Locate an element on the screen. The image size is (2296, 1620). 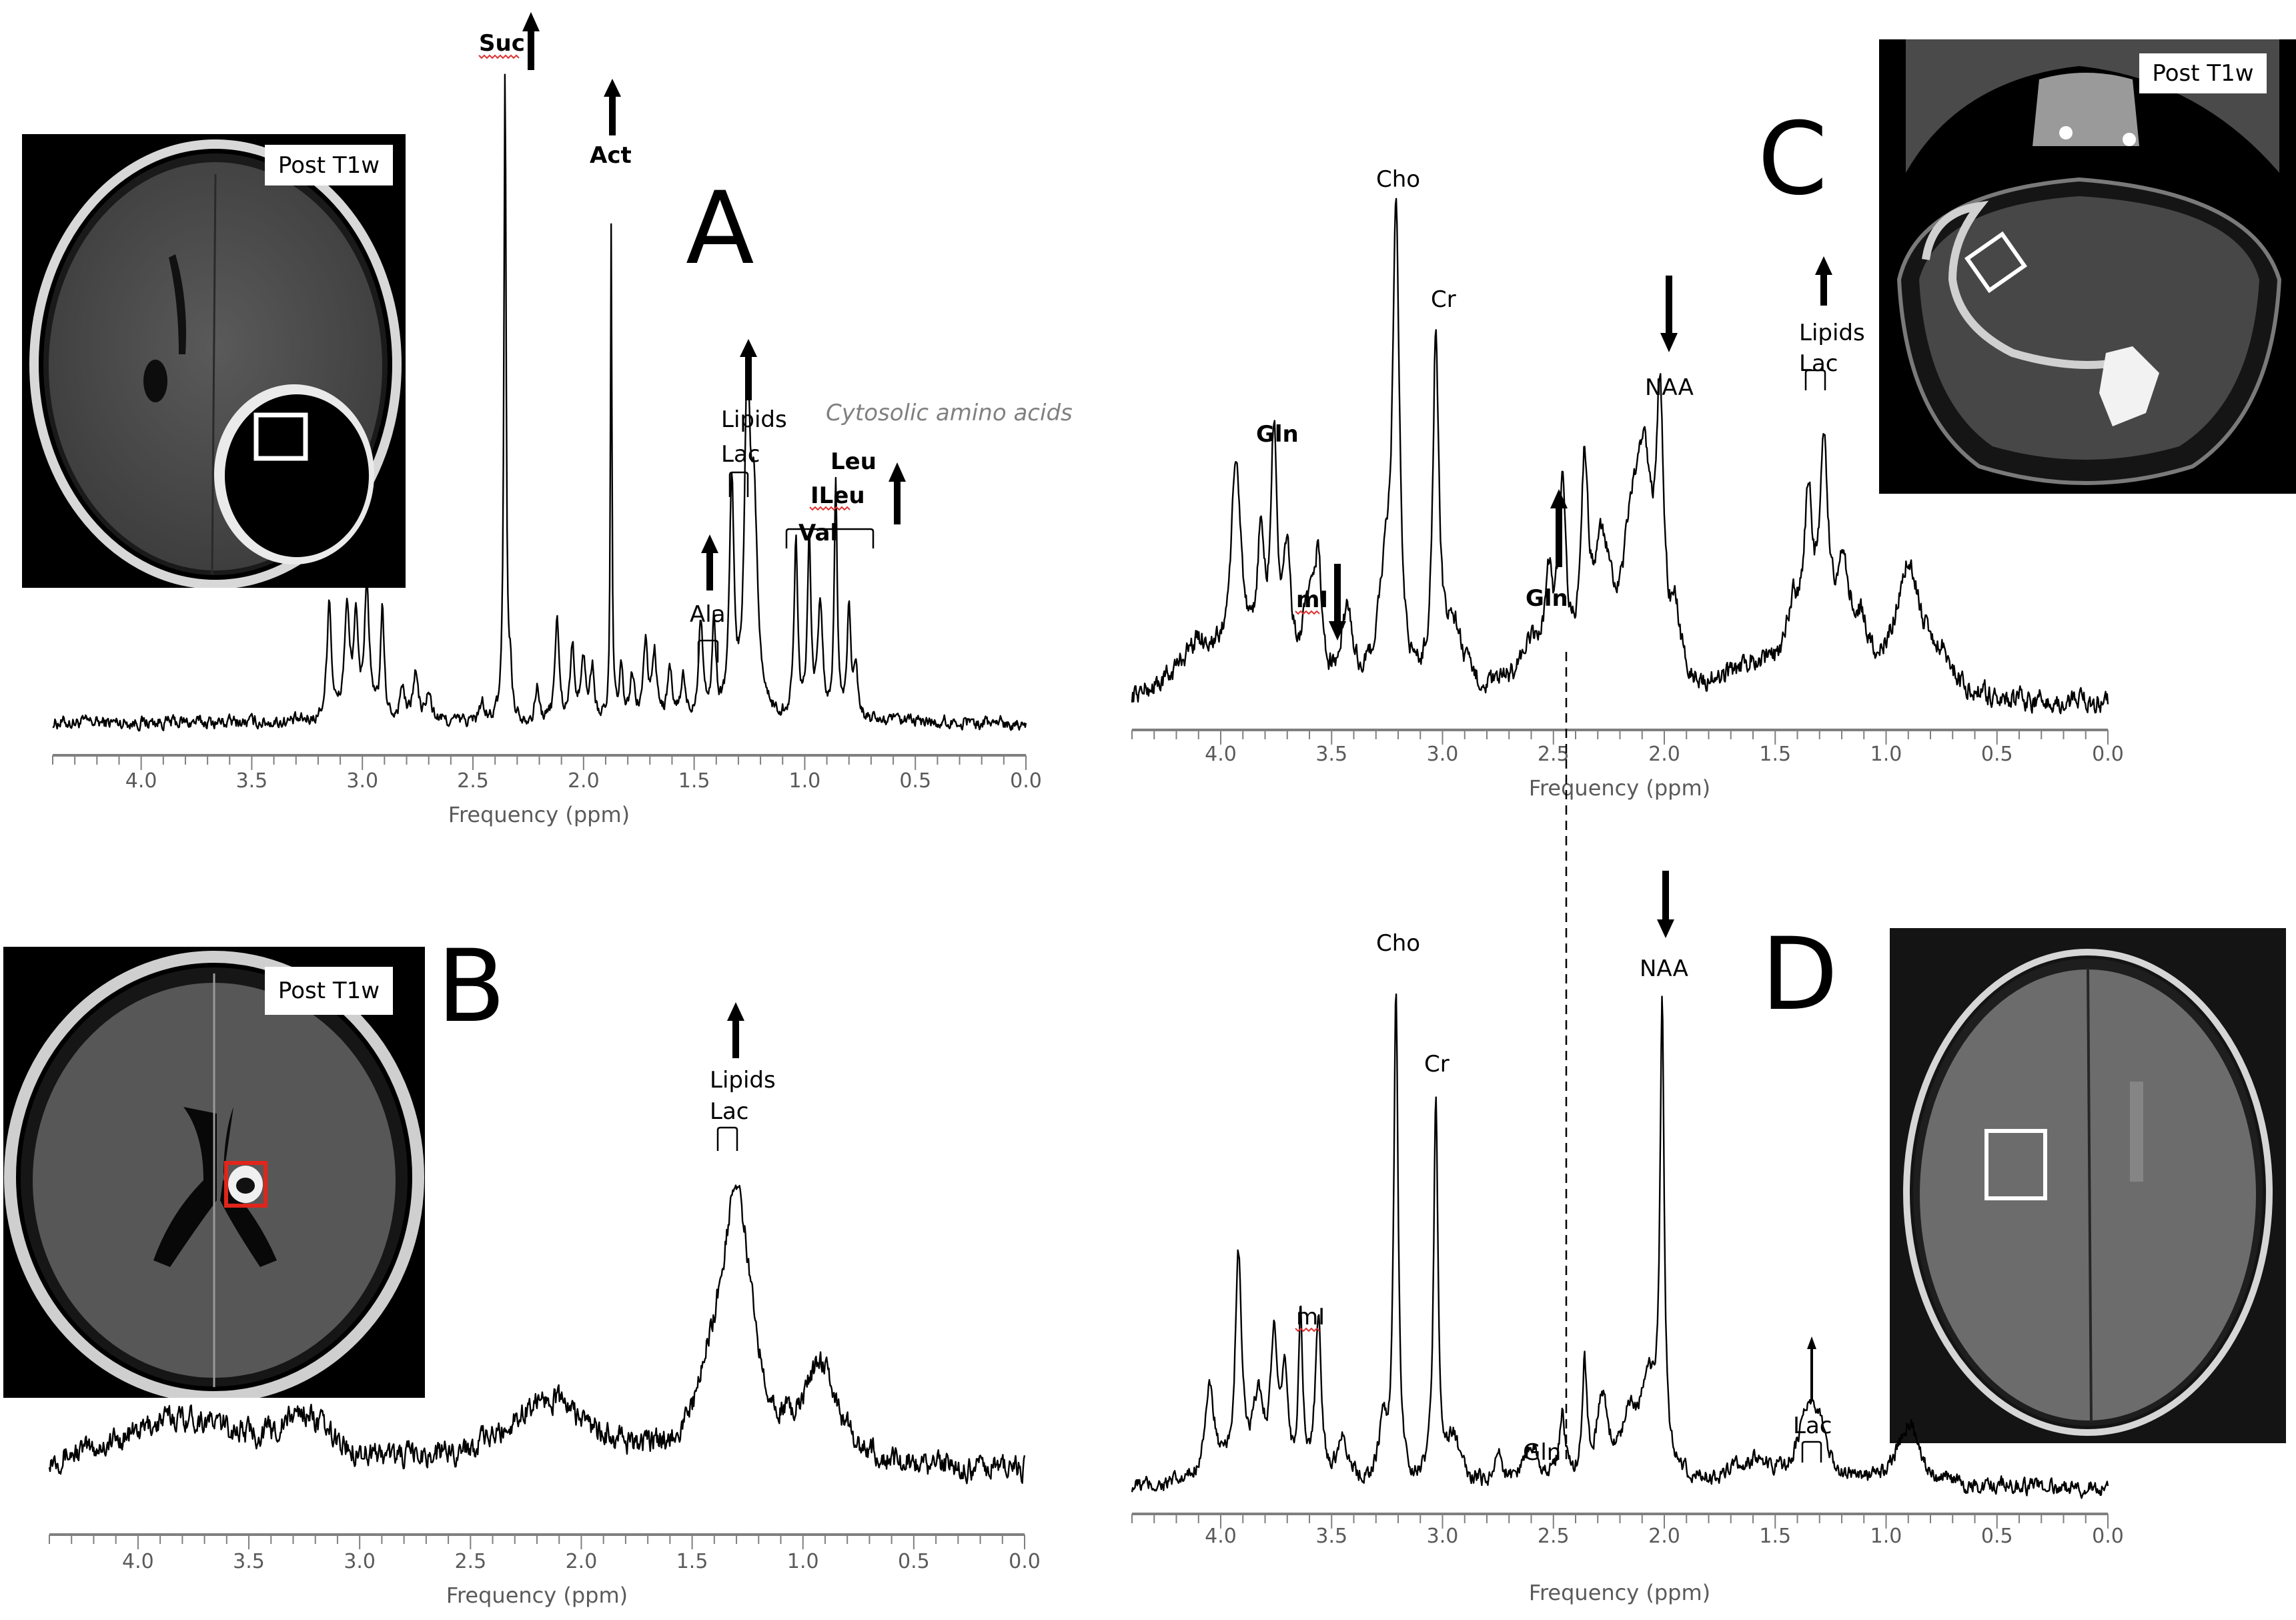
mri-a-drawing is located at coordinates (215, 363).